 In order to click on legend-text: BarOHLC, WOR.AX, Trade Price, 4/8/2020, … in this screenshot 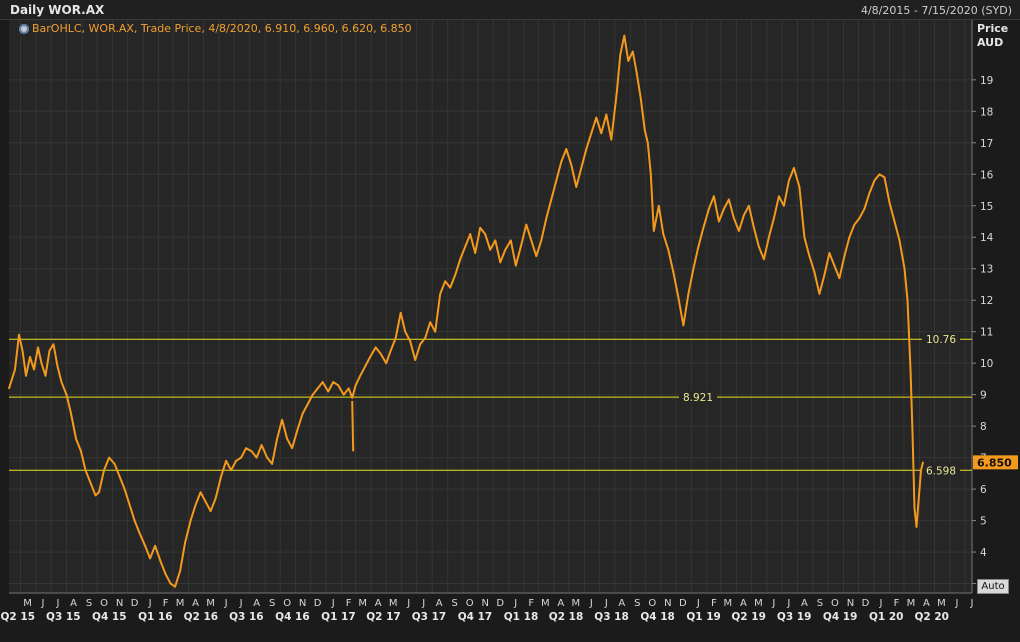, I will do `click(222, 28)`.